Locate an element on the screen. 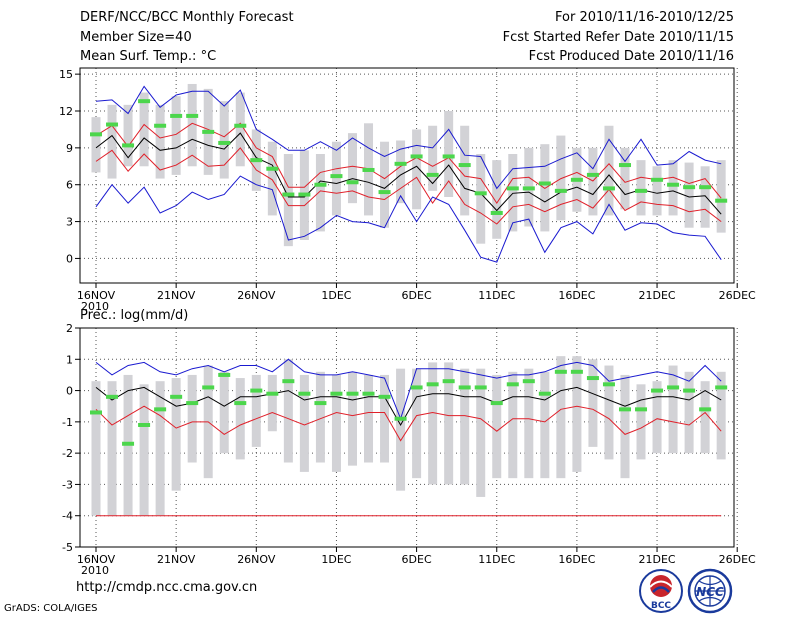 The height and width of the screenshot is (618, 800). forecast-period: For 2010/11/16-2010/12/25 is located at coordinates (644, 17).